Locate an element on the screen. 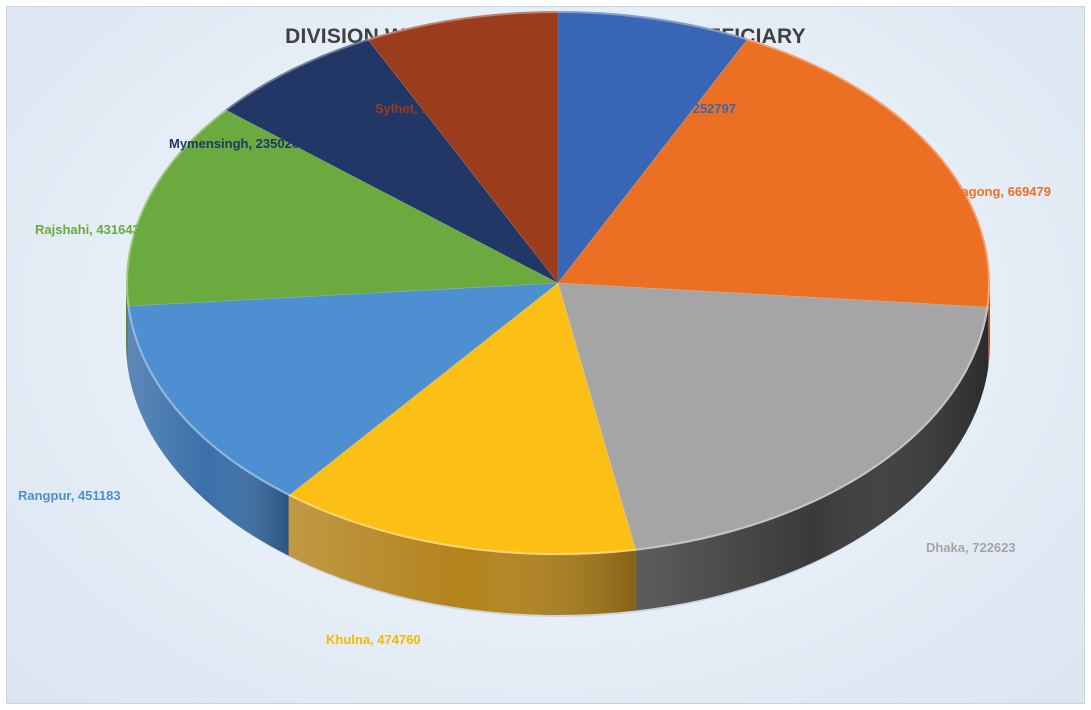  data-label-sylhet: Sylhet, 253624 is located at coordinates (420, 108).